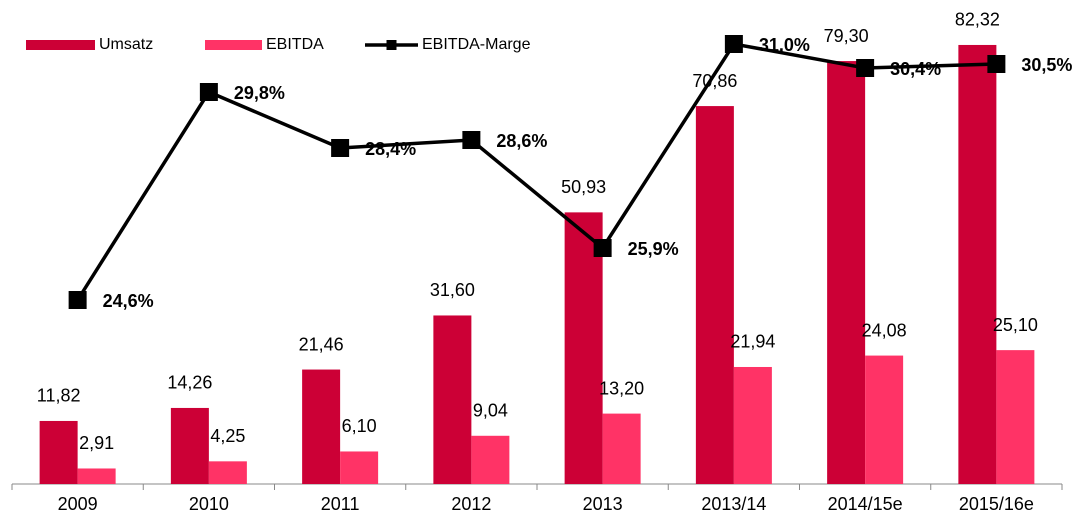  Describe the element at coordinates (521, 141) in the screenshot. I see `value-label: 28,6%` at that location.